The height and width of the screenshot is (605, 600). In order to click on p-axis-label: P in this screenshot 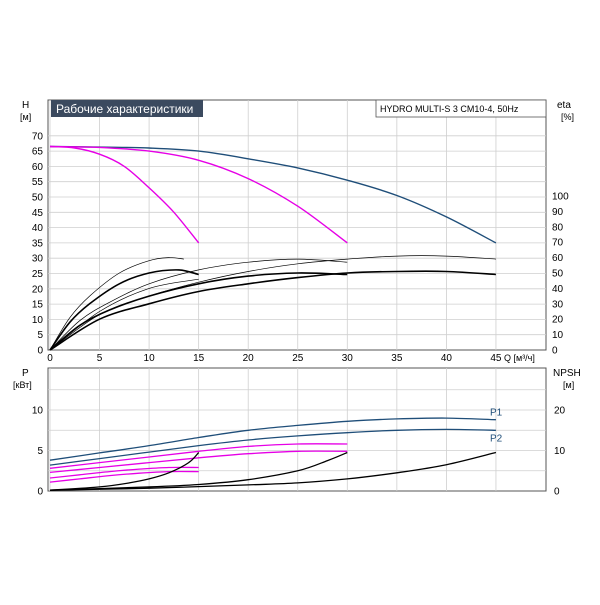, I will do `click(25, 373)`.